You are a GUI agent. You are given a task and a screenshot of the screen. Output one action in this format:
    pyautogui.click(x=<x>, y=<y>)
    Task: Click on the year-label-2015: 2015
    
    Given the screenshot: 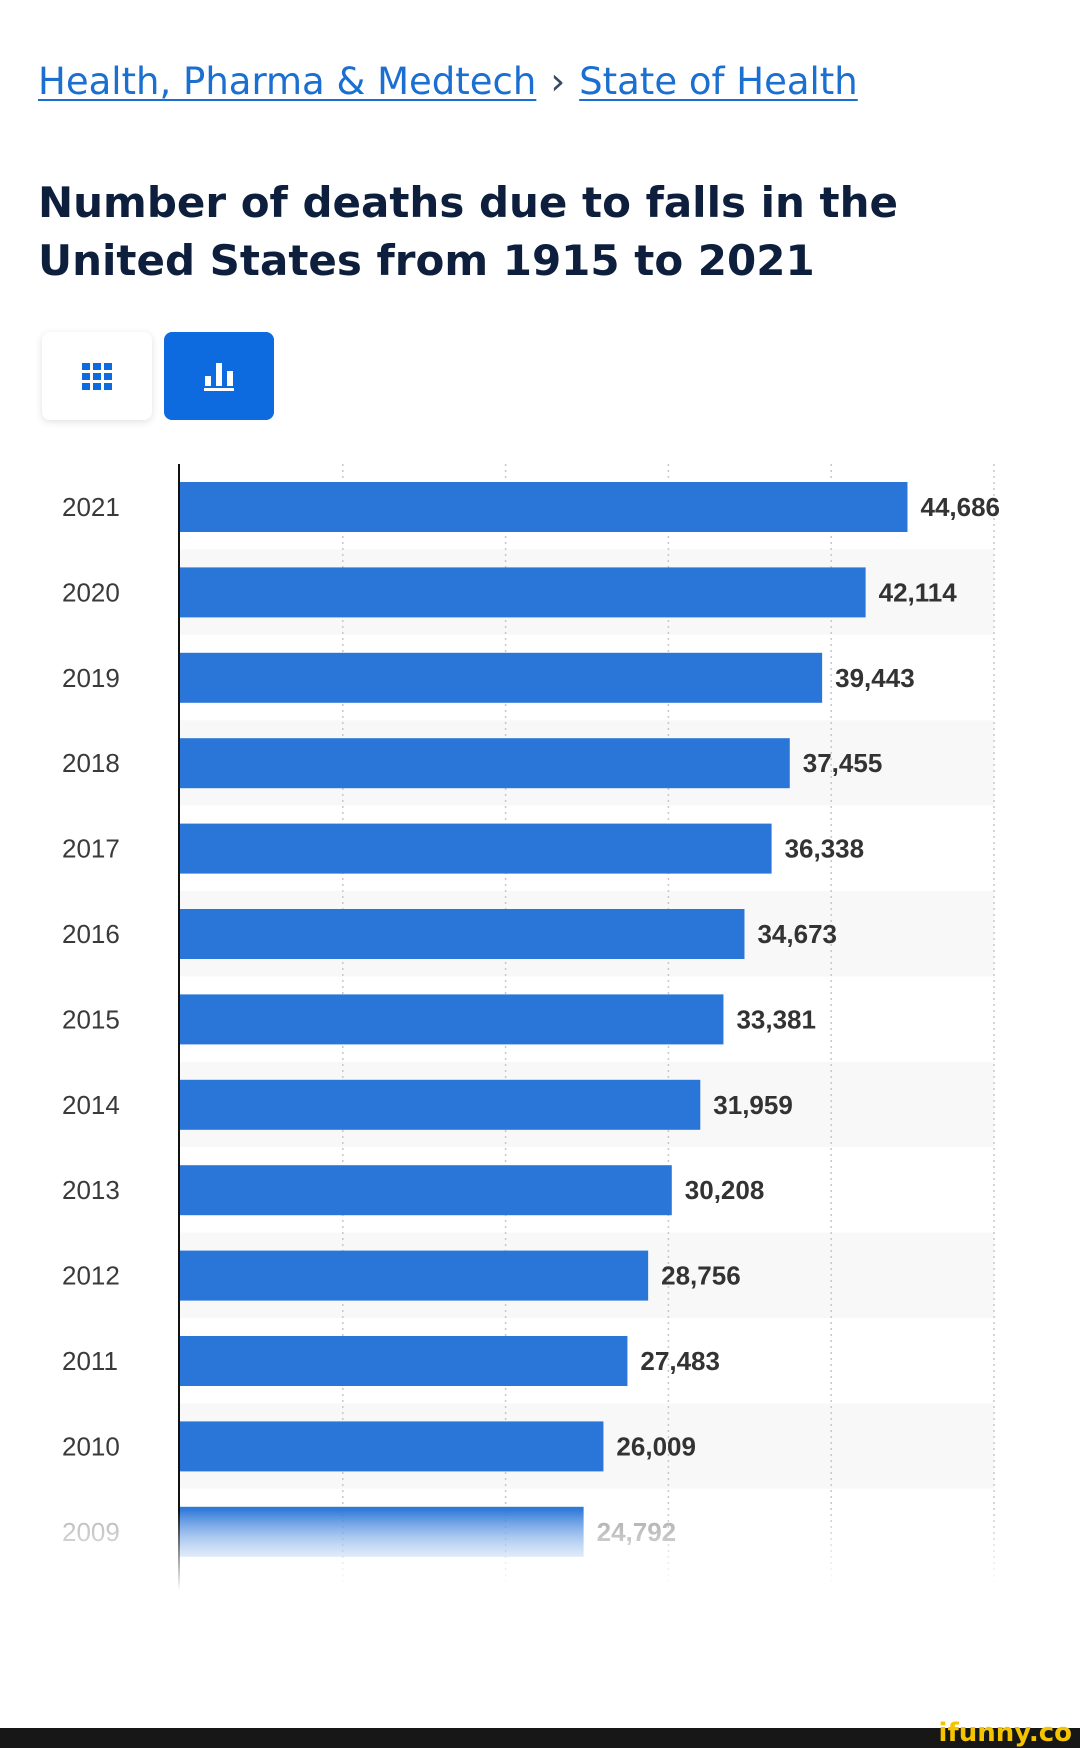 What is the action you would take?
    pyautogui.click(x=91, y=1019)
    